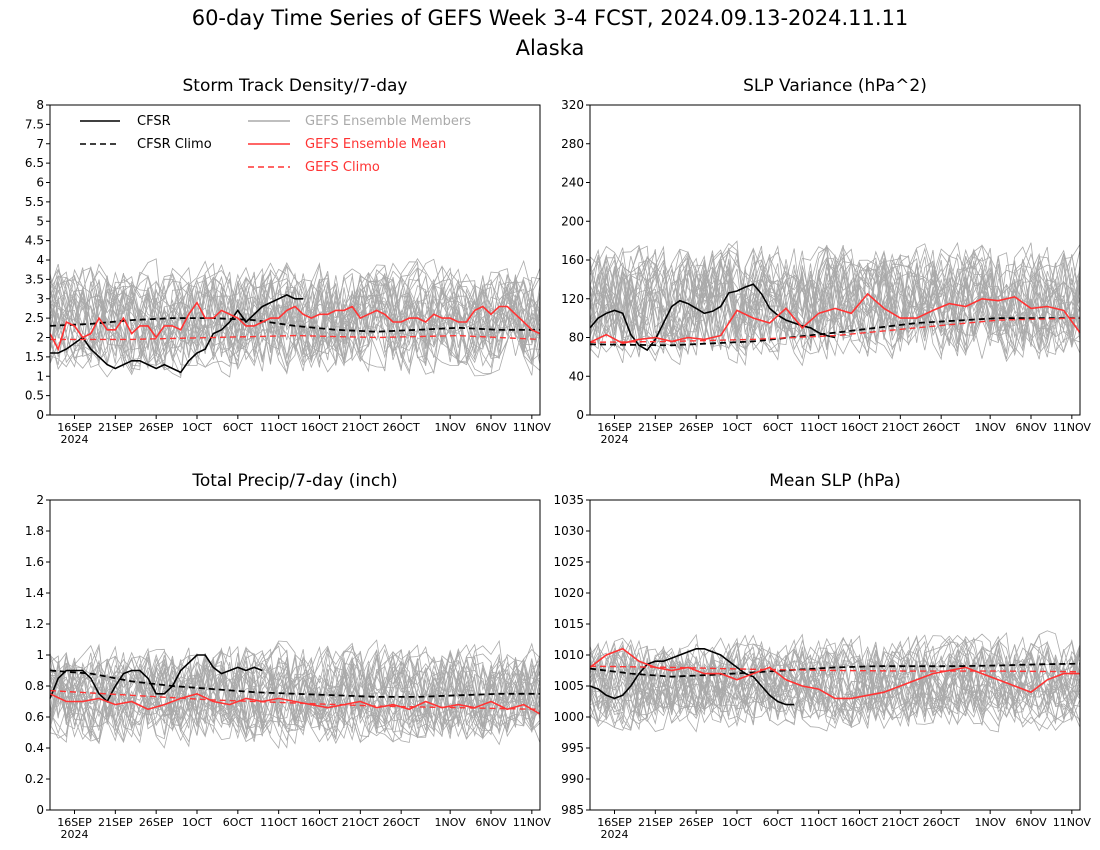 Image resolution: width=1100 pixels, height=850 pixels. What do you see at coordinates (40, 299) in the screenshot?
I see `y-tick-label: 3` at bounding box center [40, 299].